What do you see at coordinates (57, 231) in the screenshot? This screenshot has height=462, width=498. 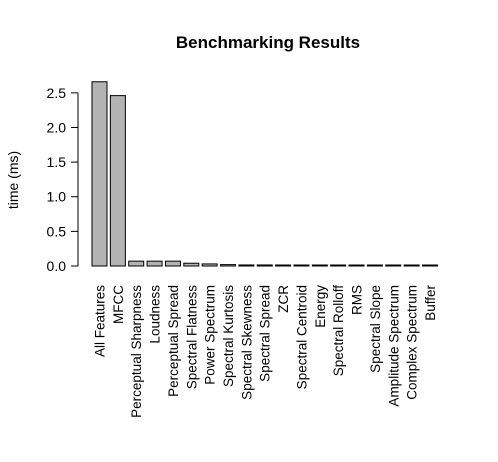 I see `y-tick-label: 0.5` at bounding box center [57, 231].